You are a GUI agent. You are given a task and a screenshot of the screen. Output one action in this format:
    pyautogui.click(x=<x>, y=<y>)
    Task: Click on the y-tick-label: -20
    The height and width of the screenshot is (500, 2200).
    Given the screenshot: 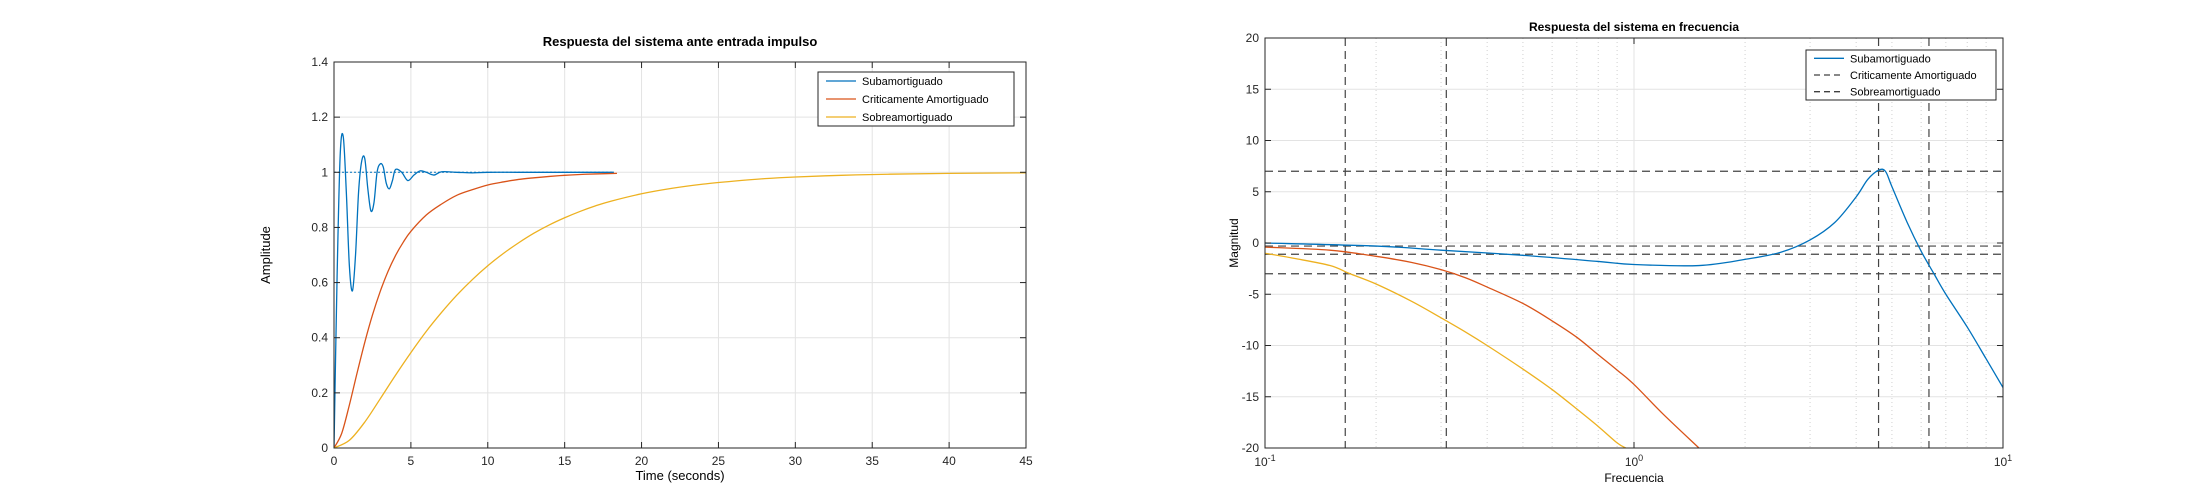 What is the action you would take?
    pyautogui.click(x=1251, y=448)
    